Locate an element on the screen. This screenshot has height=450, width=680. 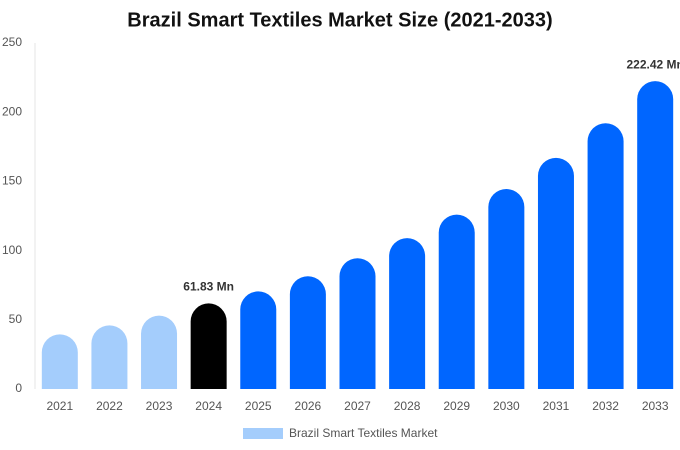
value-label: 61.83 Mn is located at coordinates (208, 287).